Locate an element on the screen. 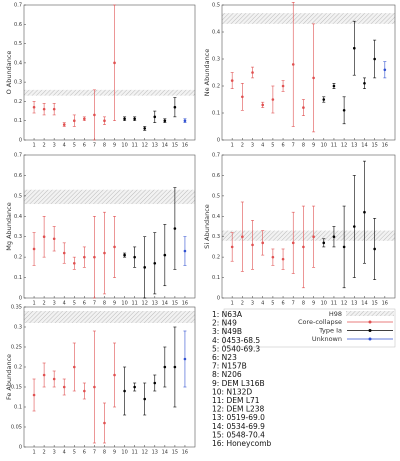 The width and height of the screenshot is (400, 461). plot-frame is located at coordinates (109, 226).